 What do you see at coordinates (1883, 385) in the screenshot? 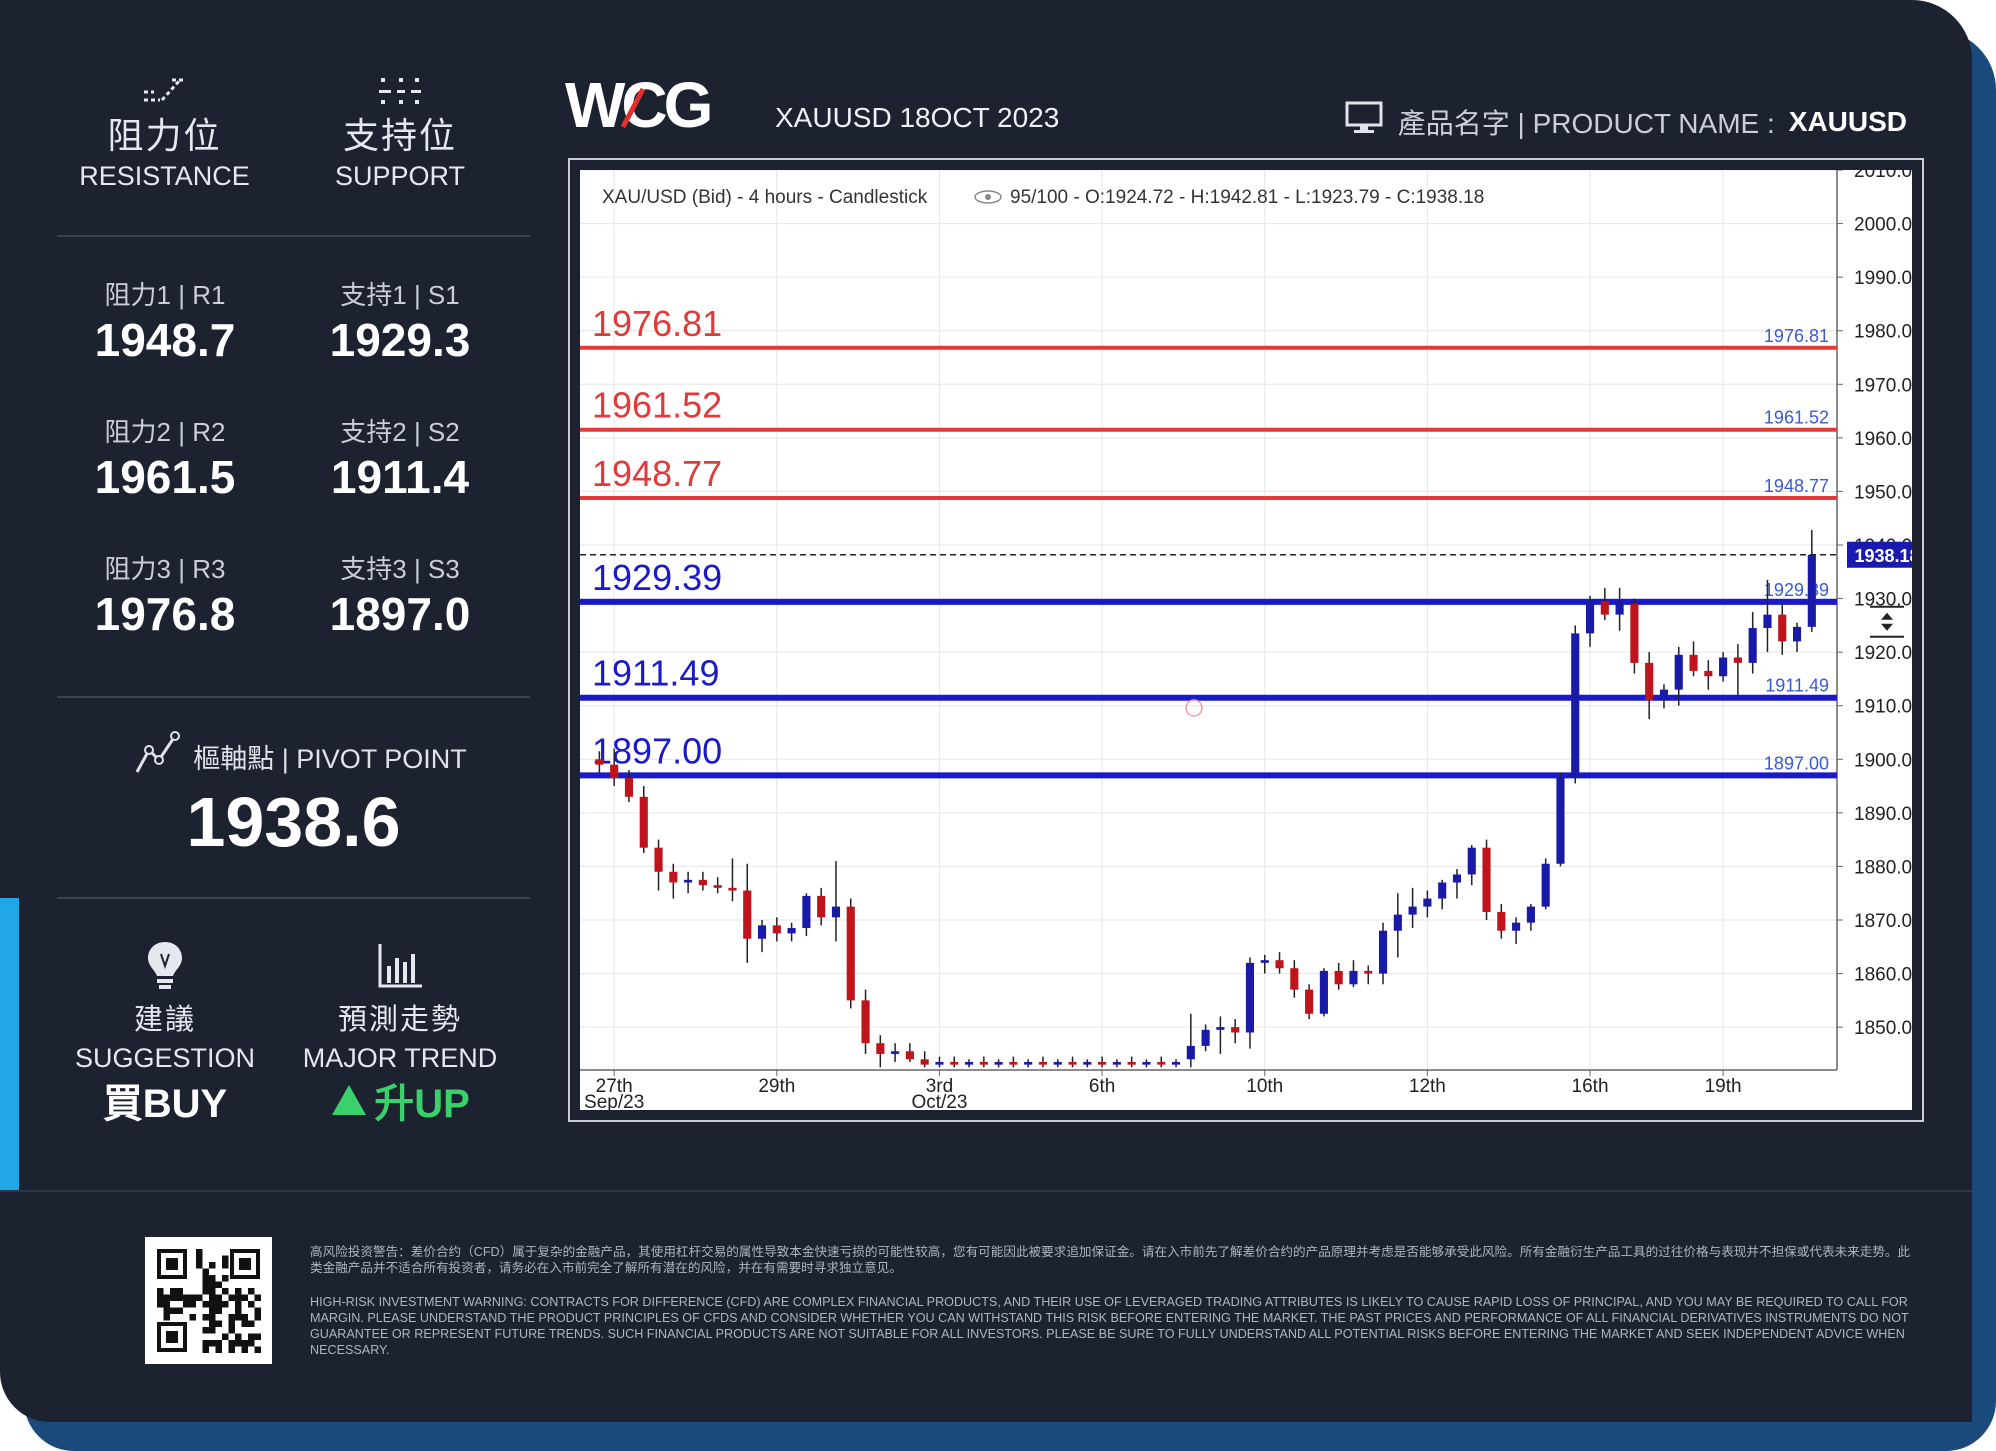
I see `y-tick-label: 1970.00` at bounding box center [1883, 385].